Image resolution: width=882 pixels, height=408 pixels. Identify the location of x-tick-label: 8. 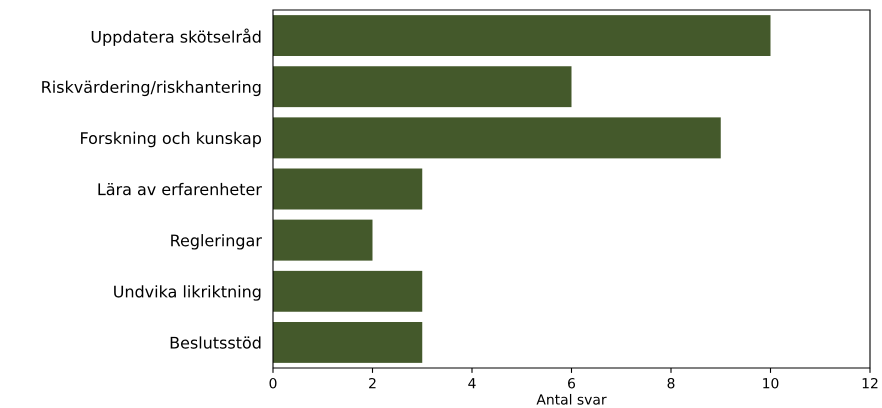
(671, 383).